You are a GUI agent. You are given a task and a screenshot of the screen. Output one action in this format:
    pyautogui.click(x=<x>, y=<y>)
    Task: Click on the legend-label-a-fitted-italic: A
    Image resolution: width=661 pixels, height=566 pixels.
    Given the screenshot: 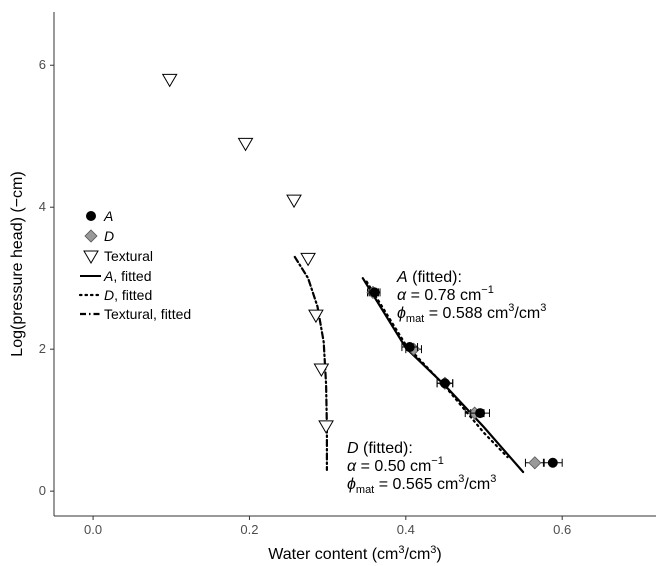 What is the action you would take?
    pyautogui.click(x=108, y=276)
    